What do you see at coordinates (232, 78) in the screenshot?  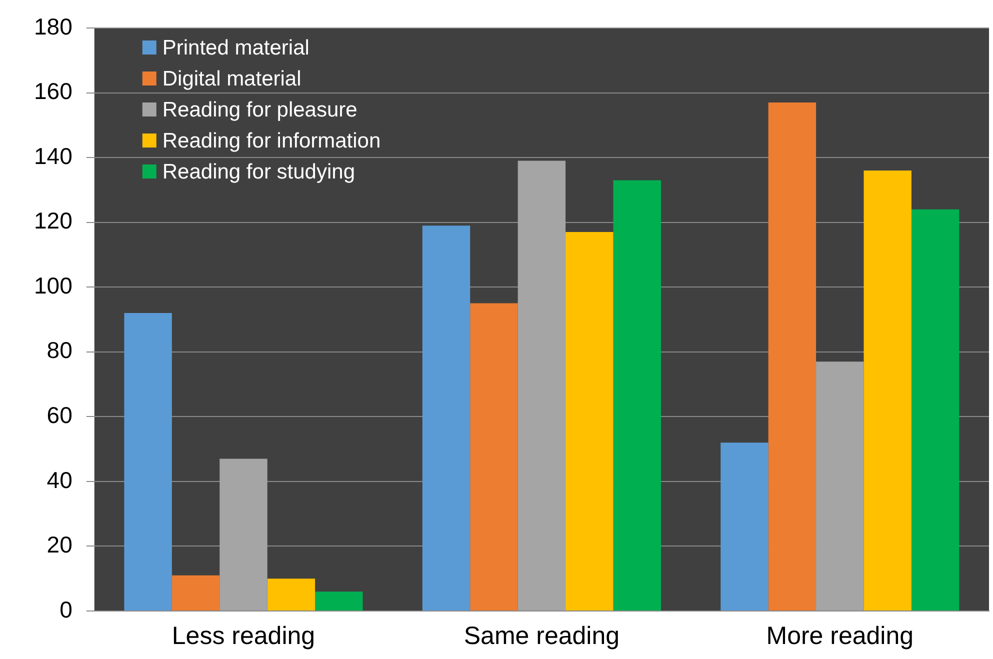 I see `legend-label: Digital material` at bounding box center [232, 78].